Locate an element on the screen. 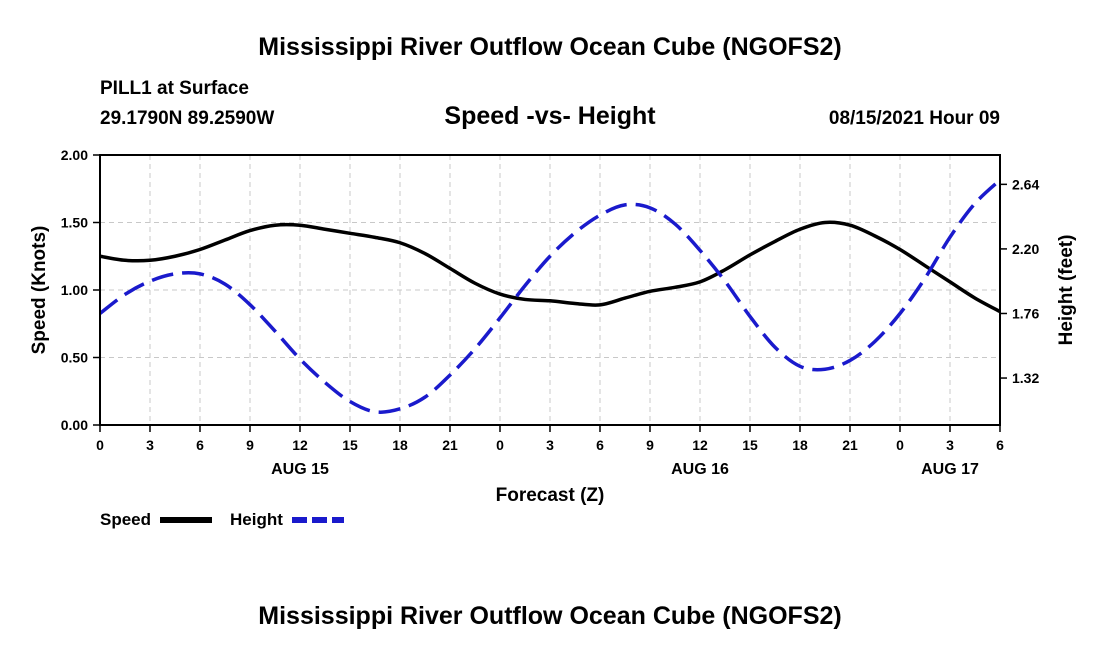 The width and height of the screenshot is (1100, 650). y-left-tick-label: 1.00 is located at coordinates (74, 290).